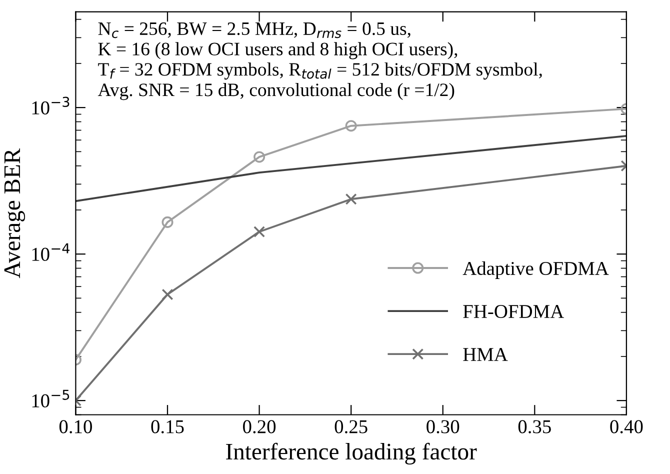  Describe the element at coordinates (51, 252) in the screenshot. I see `y-tick-label: 10$^{−4}$` at that location.